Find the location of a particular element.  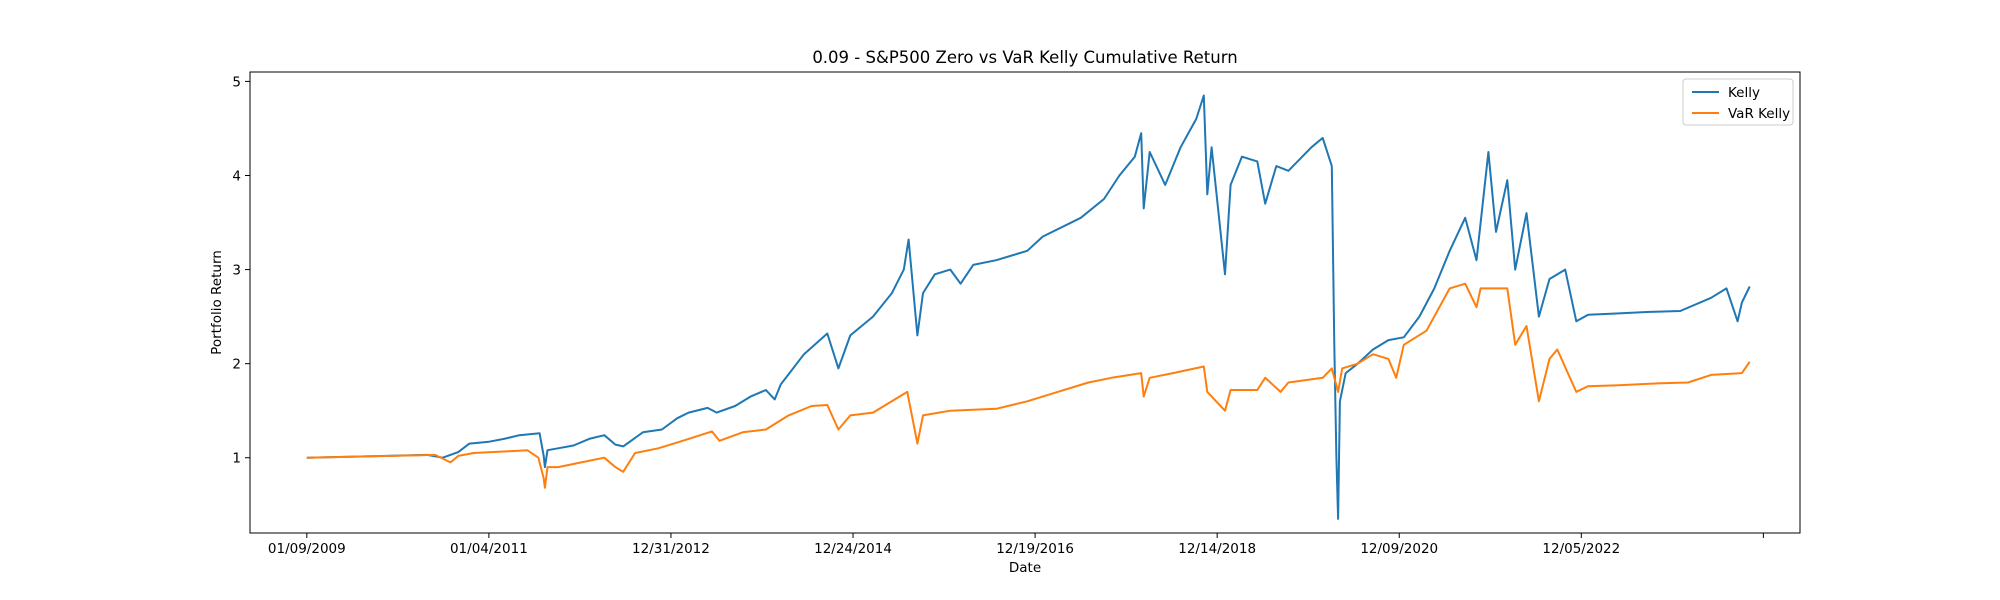

x-tick-label: 12/09/2020 is located at coordinates (1399, 549).